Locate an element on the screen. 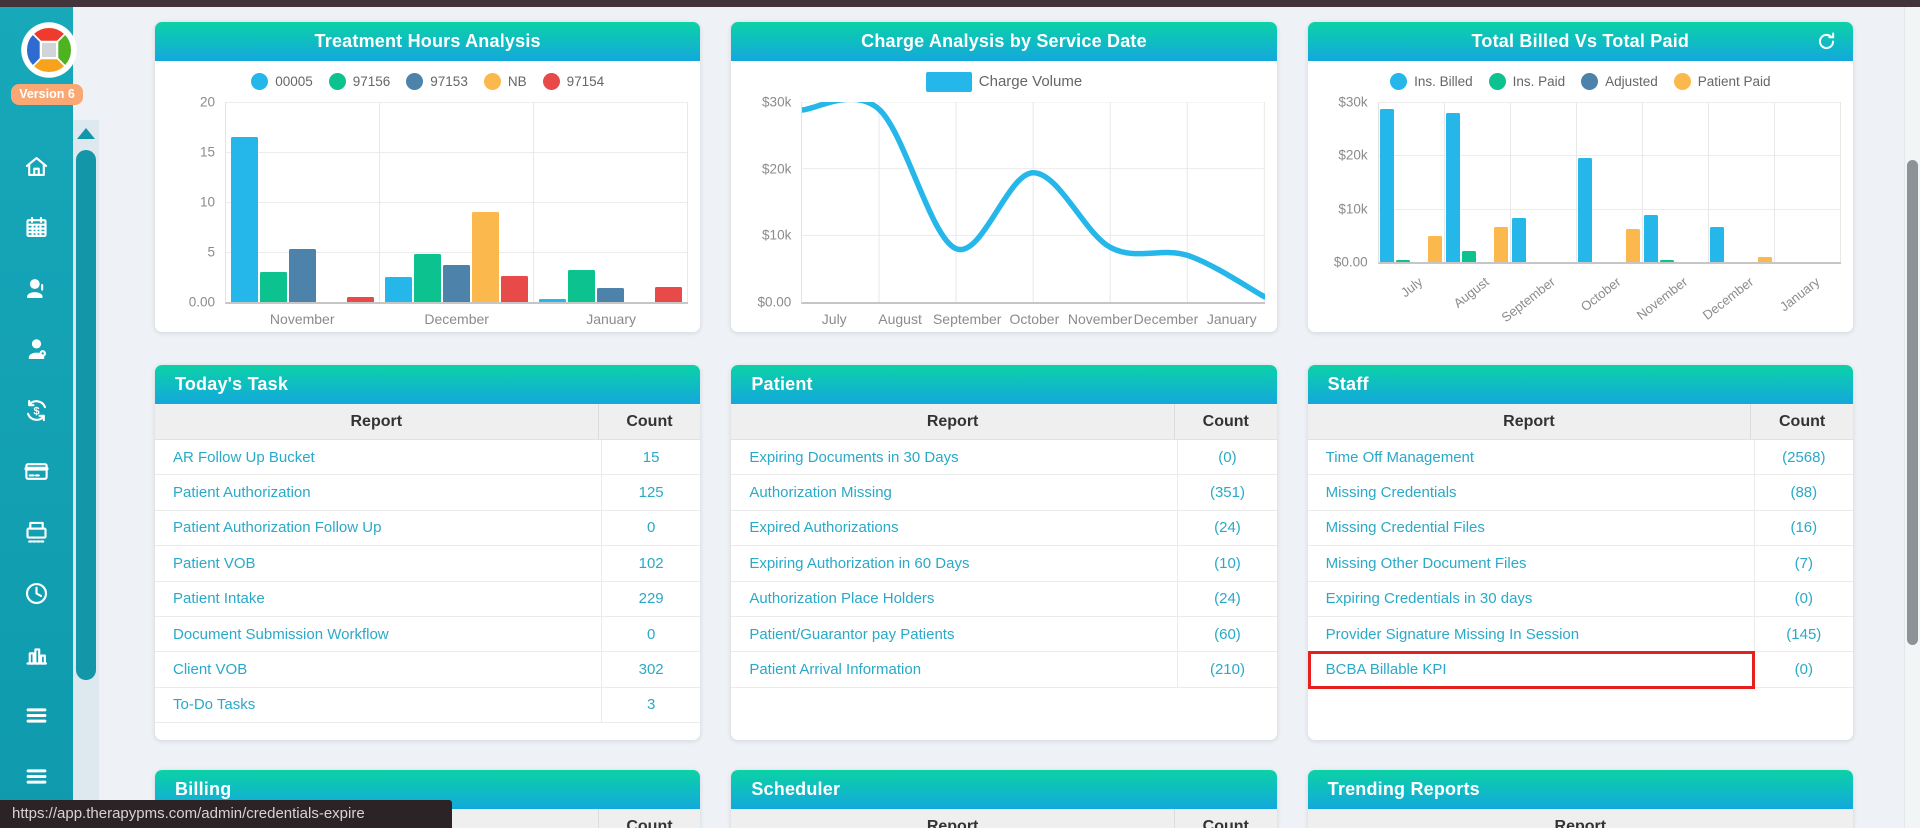 The height and width of the screenshot is (828, 1920). y-tick-label: $0.00 is located at coordinates (1350, 262).